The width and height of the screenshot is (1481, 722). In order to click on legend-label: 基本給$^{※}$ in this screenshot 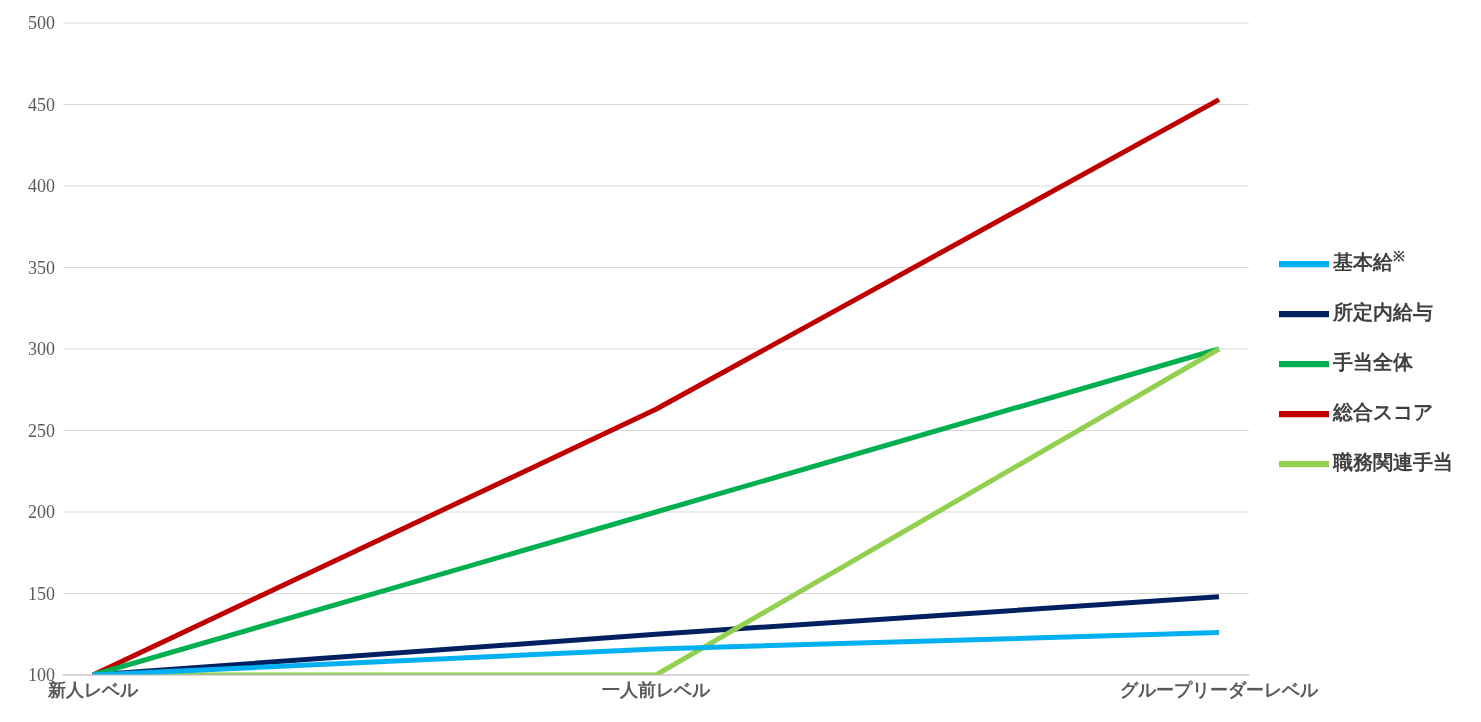, I will do `click(1369, 260)`.